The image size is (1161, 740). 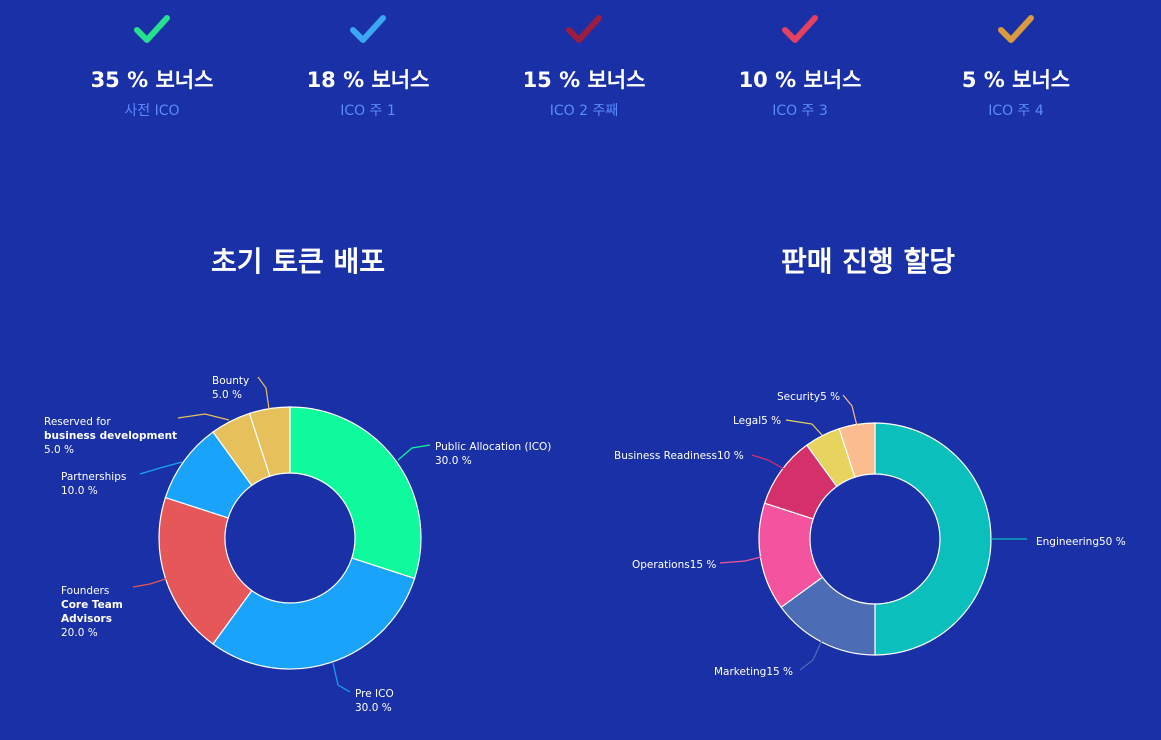 What do you see at coordinates (374, 701) in the screenshot?
I see `slice-label-pre-ico: Pre ICO 30.0 %` at bounding box center [374, 701].